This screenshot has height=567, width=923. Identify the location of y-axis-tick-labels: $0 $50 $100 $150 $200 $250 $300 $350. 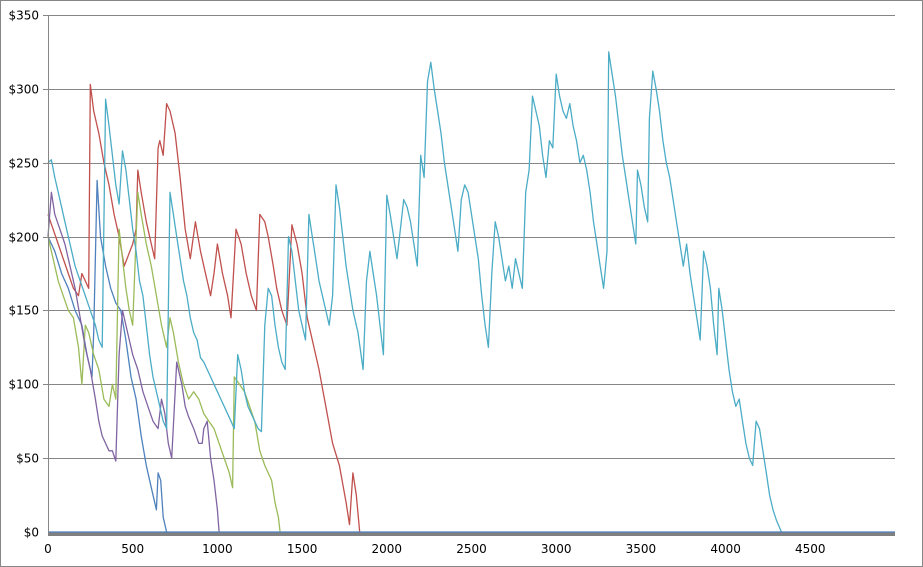
(23, 274).